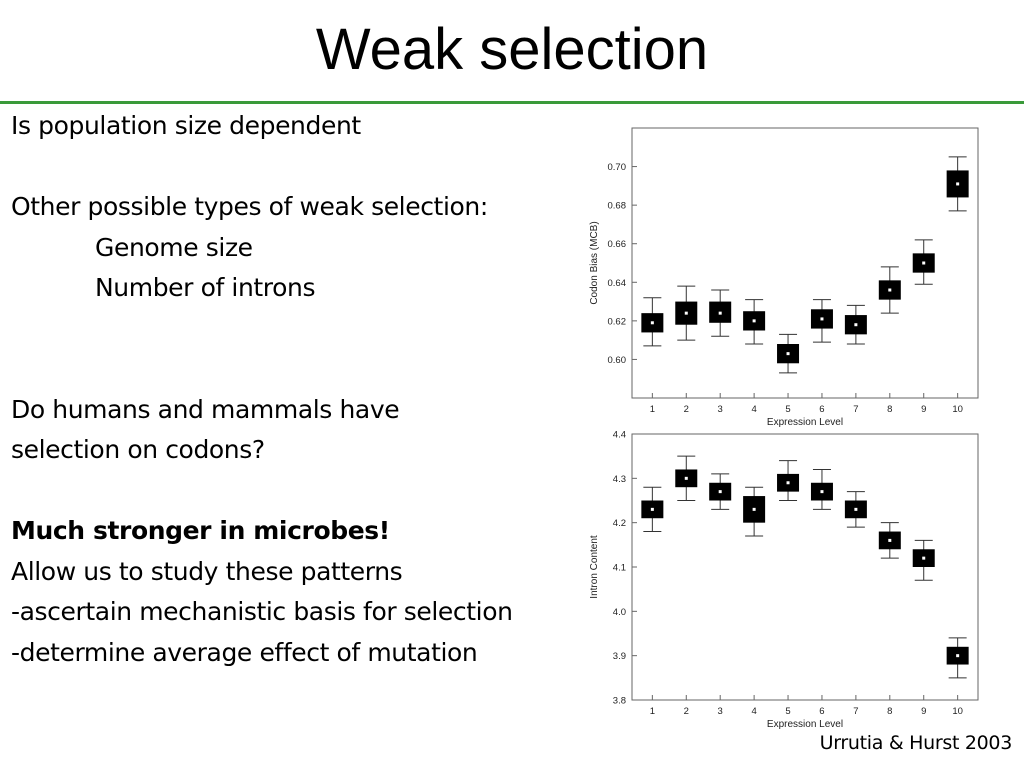  Describe the element at coordinates (805, 263) in the screenshot. I see `plot-frame` at that location.